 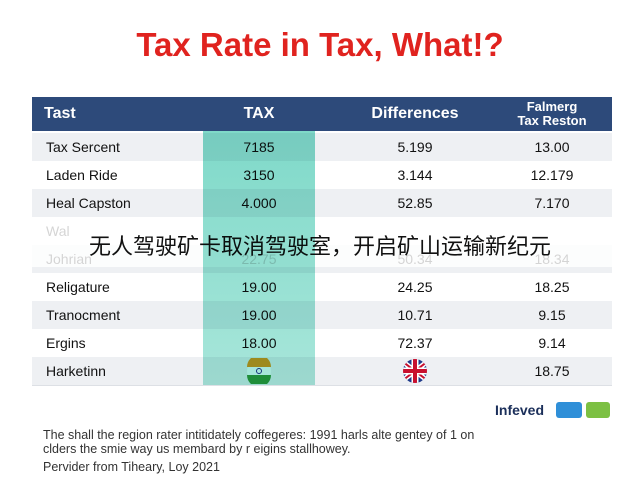 I want to click on header-cell: Differences, so click(x=415, y=113).